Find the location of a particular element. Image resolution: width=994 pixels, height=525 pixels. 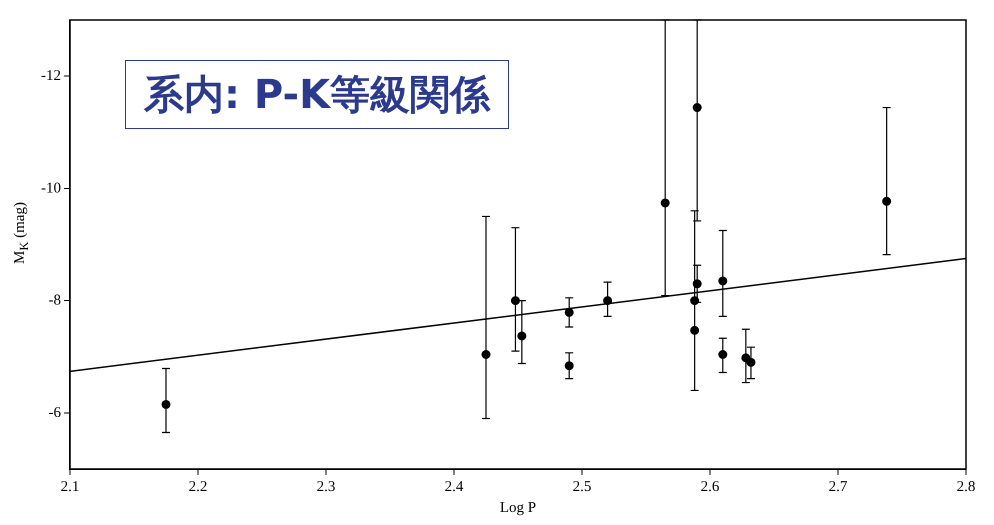

x-tick-label: 2.5 is located at coordinates (582, 486).